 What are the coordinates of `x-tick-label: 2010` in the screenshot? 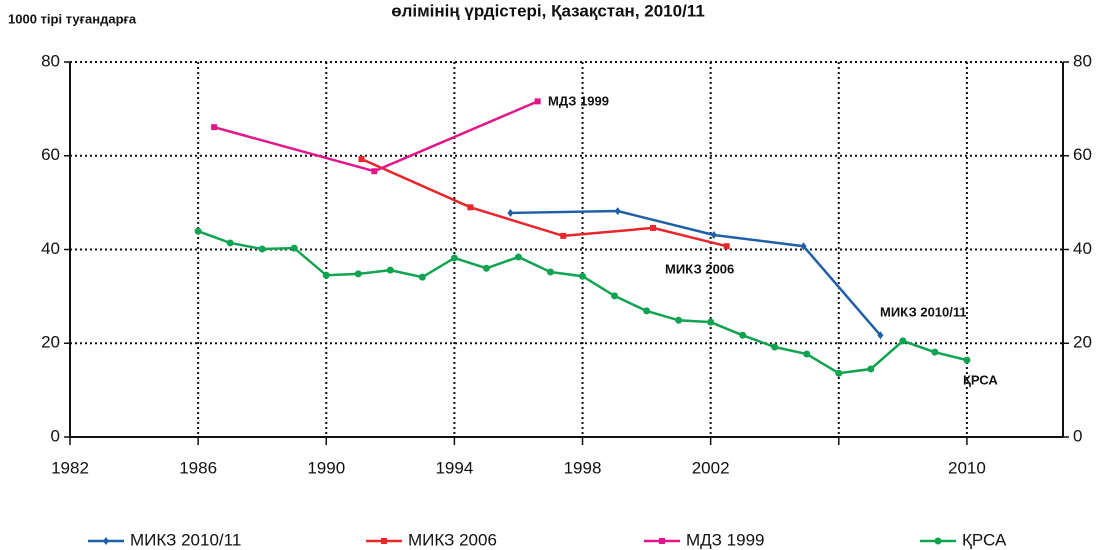 It's located at (967, 467).